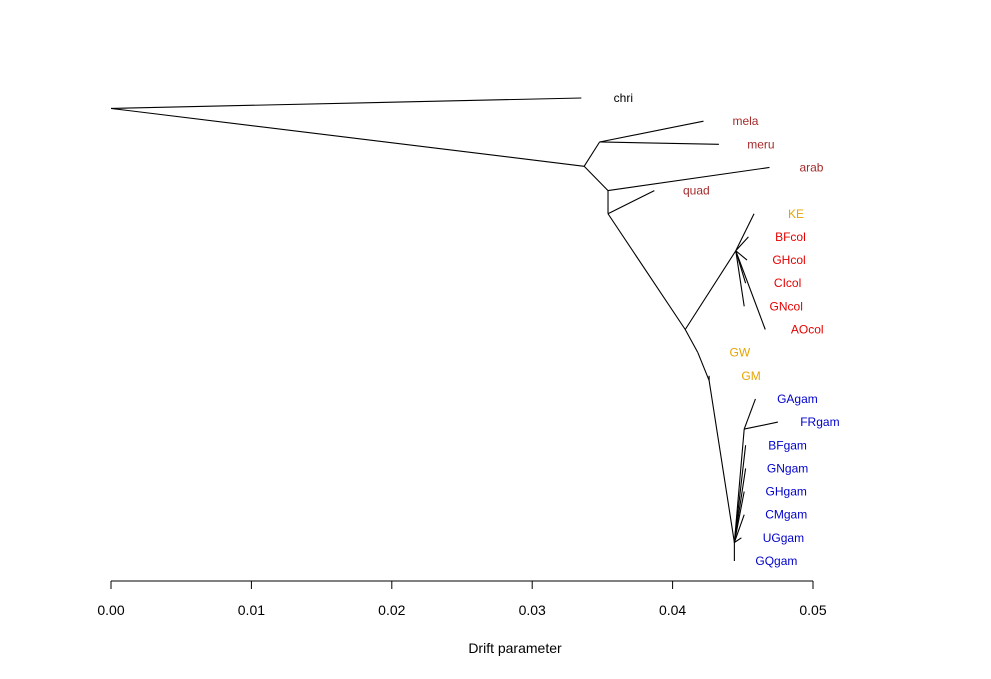 The height and width of the screenshot is (679, 991). What do you see at coordinates (592, 154) in the screenshot?
I see `branch-n1-n2` at bounding box center [592, 154].